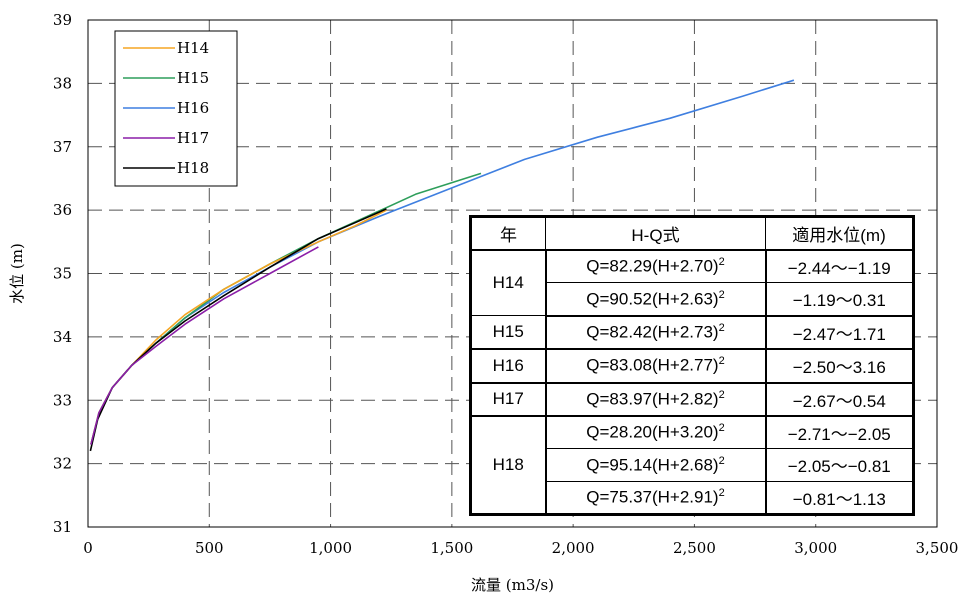 The width and height of the screenshot is (967, 598). I want to click on x-tick-label: 1,000, so click(330, 548).